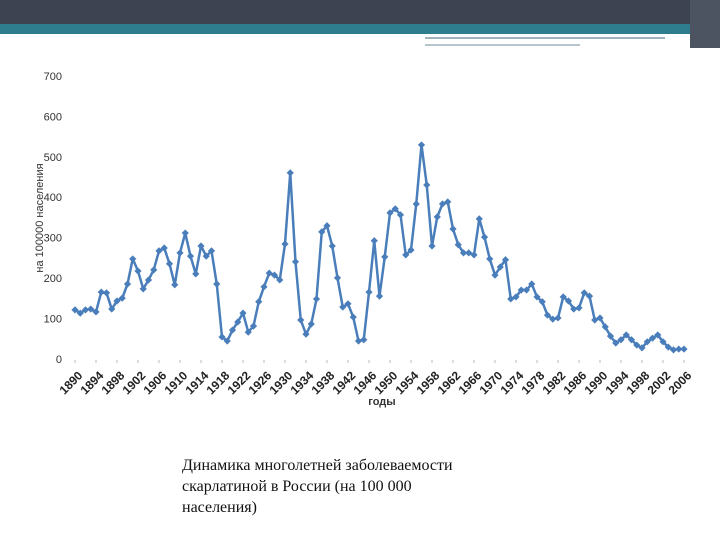 Image resolution: width=720 pixels, height=540 pixels. Describe the element at coordinates (705, 24) in the screenshot. I see `header-corner` at that location.